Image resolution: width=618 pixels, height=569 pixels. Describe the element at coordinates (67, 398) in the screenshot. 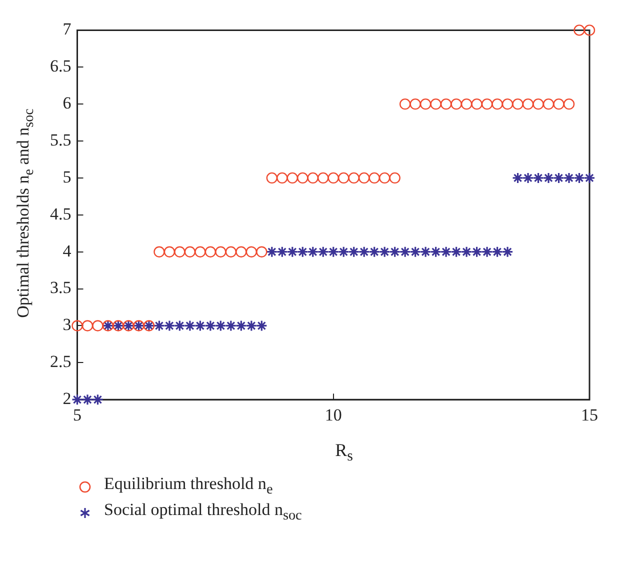

I see `y-tick-label: 2` at that location.